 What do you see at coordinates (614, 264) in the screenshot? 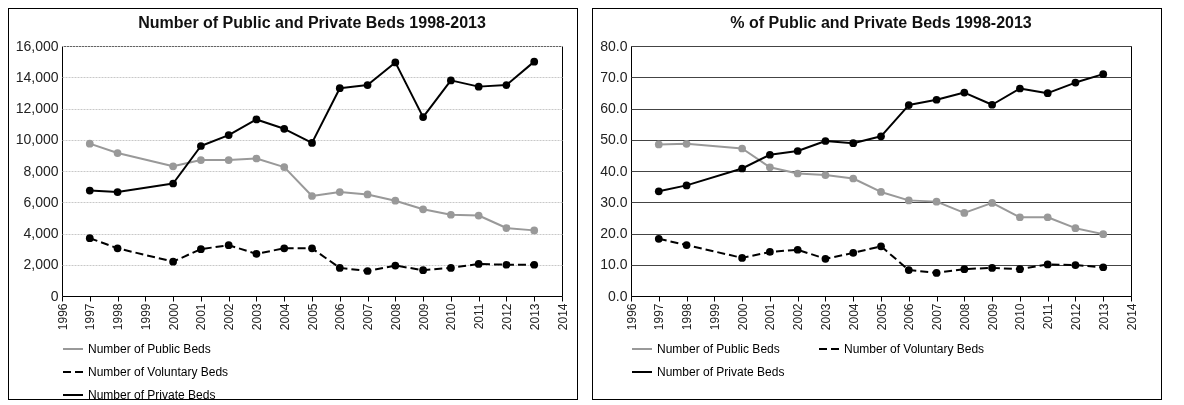
I see `y-tick-label: 10.0` at bounding box center [614, 264].